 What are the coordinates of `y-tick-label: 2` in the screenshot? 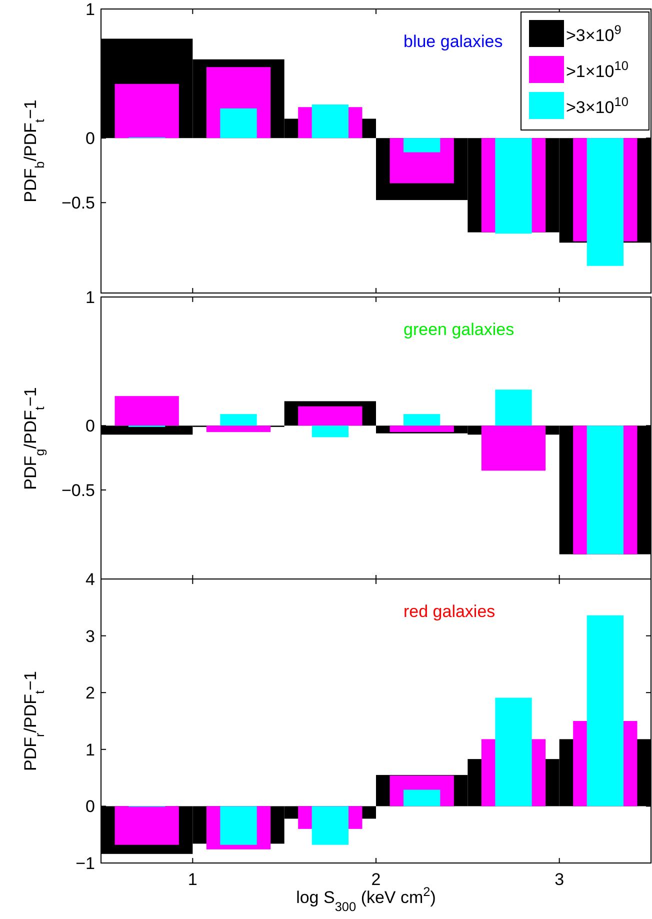 It's located at (90, 693).